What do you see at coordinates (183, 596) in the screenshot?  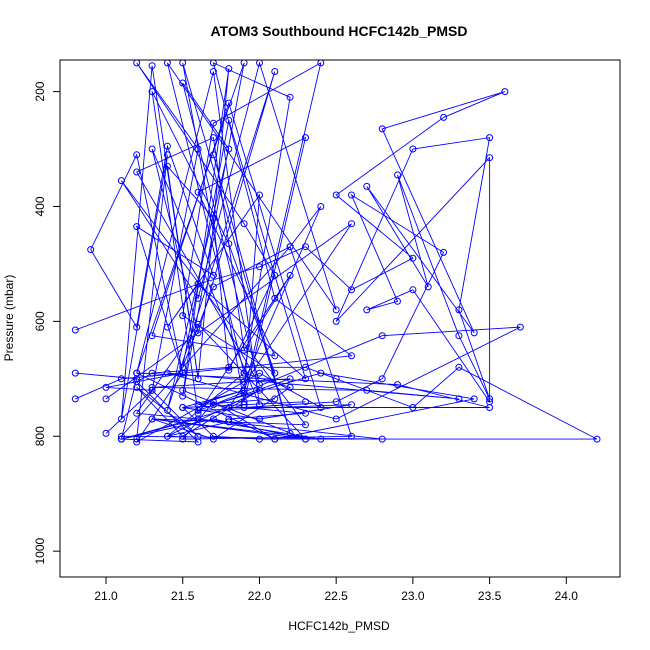 I see `x-tick-label: 21.5` at bounding box center [183, 596].